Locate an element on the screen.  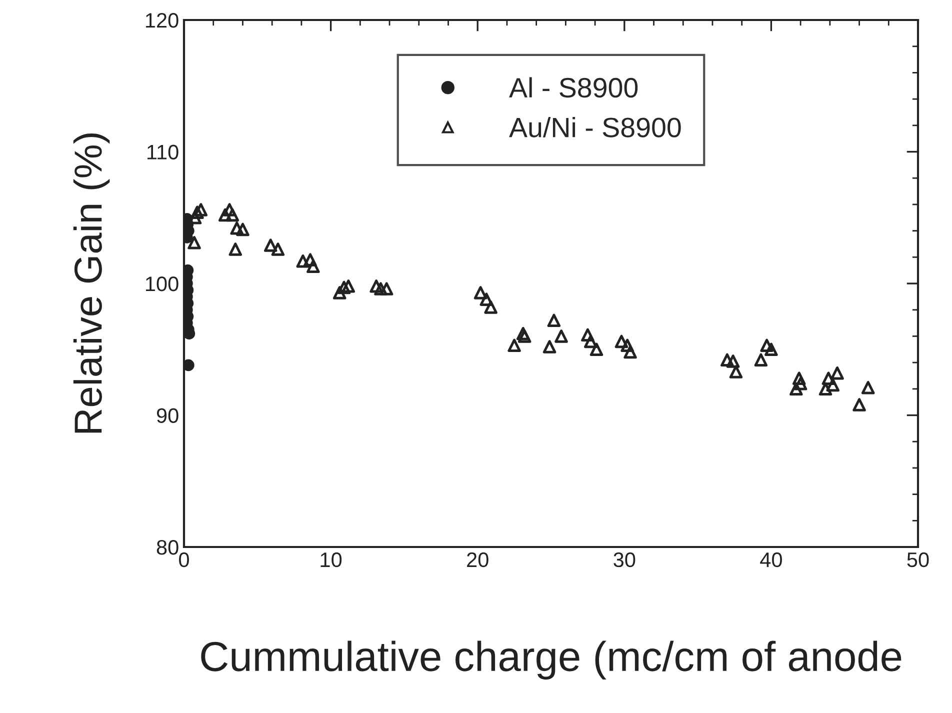
y-tick-label: 110 is located at coordinates (163, 152).